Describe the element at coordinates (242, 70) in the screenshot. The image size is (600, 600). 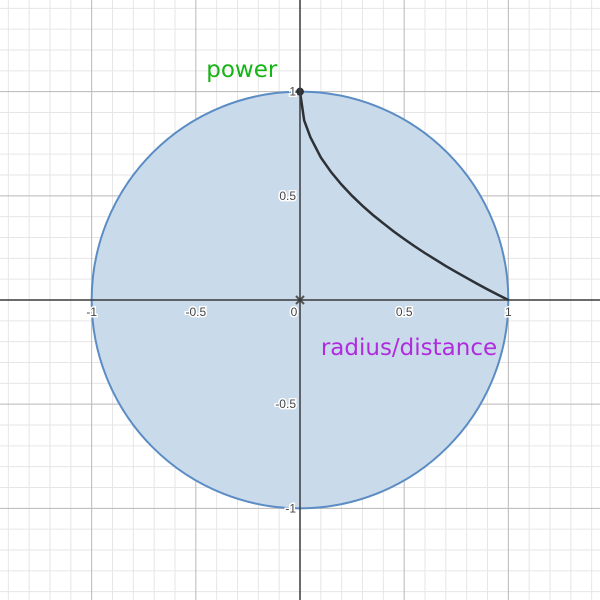
I see `power-annotation: power` at that location.